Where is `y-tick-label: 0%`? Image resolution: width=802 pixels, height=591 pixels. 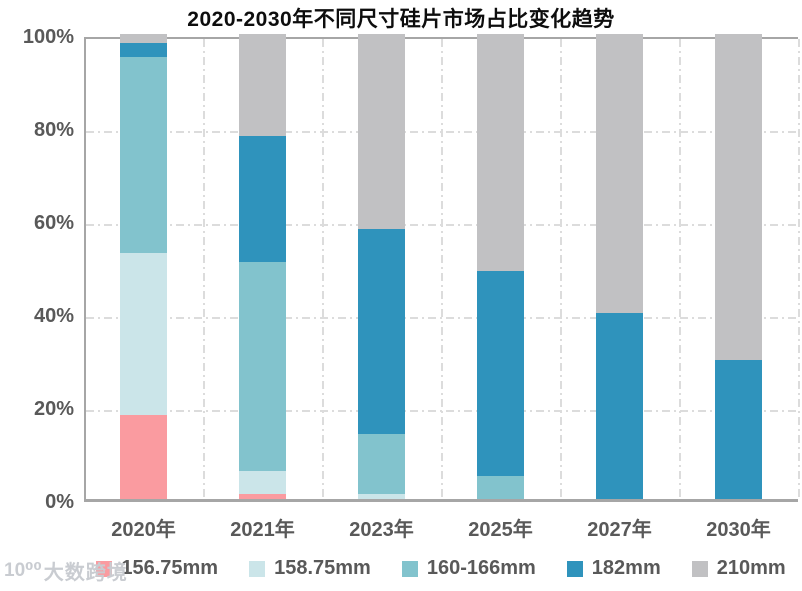
y-tick-label: 0% is located at coordinates (59, 502).